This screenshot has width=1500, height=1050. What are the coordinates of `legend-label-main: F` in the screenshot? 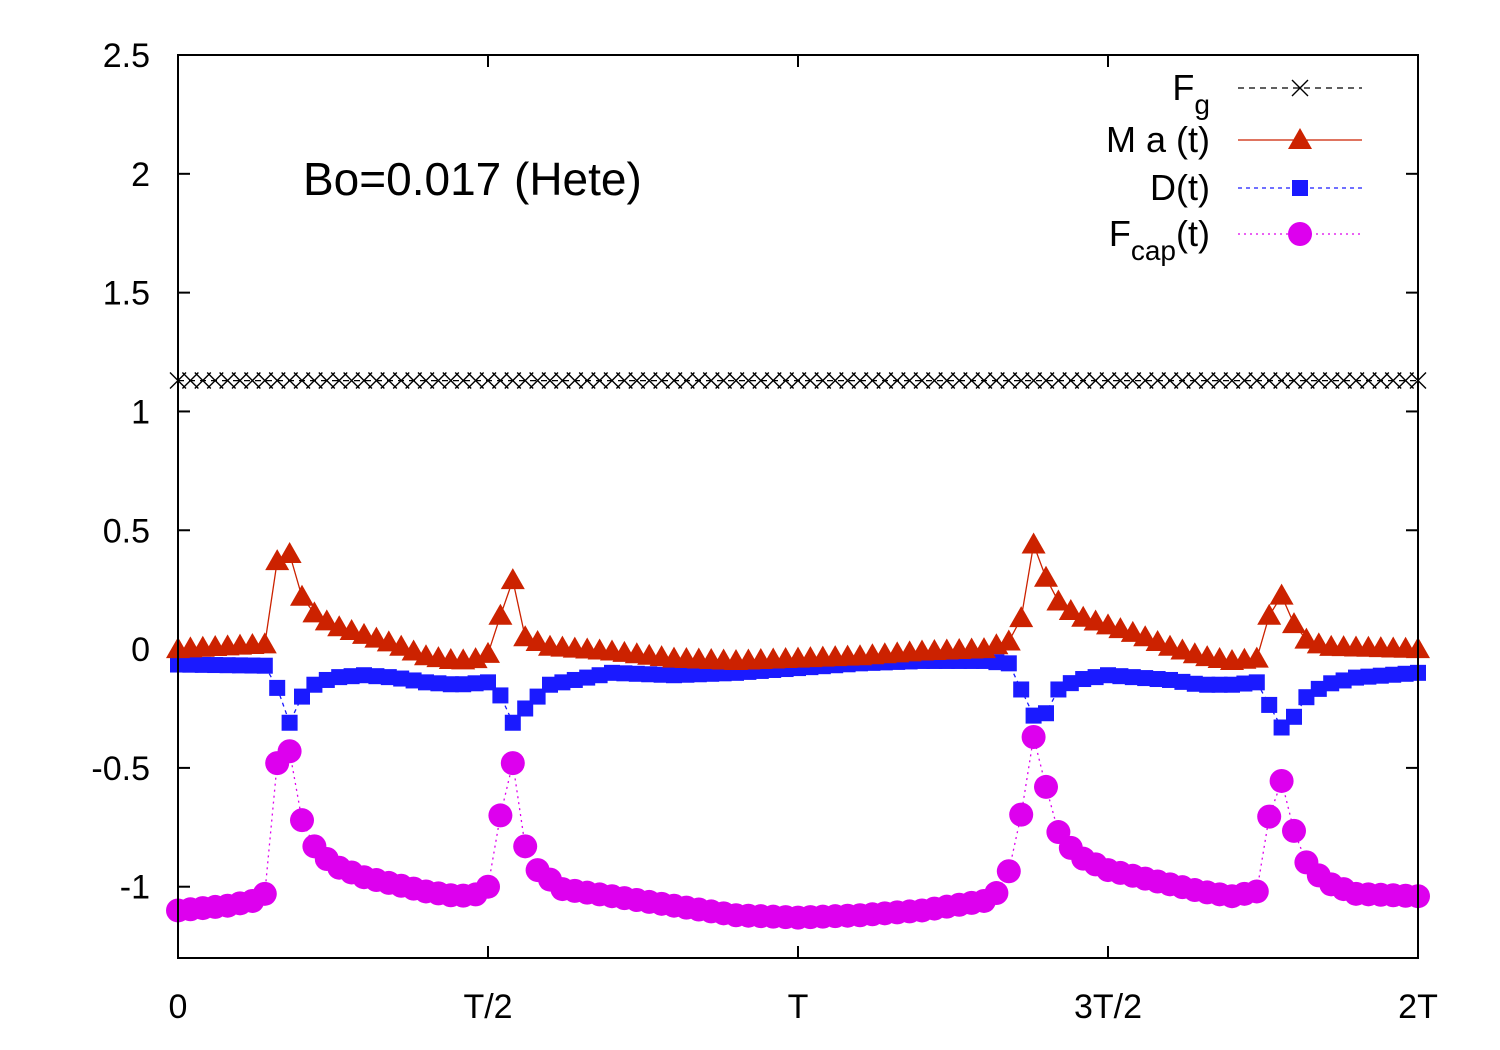 It's located at (1120, 233).